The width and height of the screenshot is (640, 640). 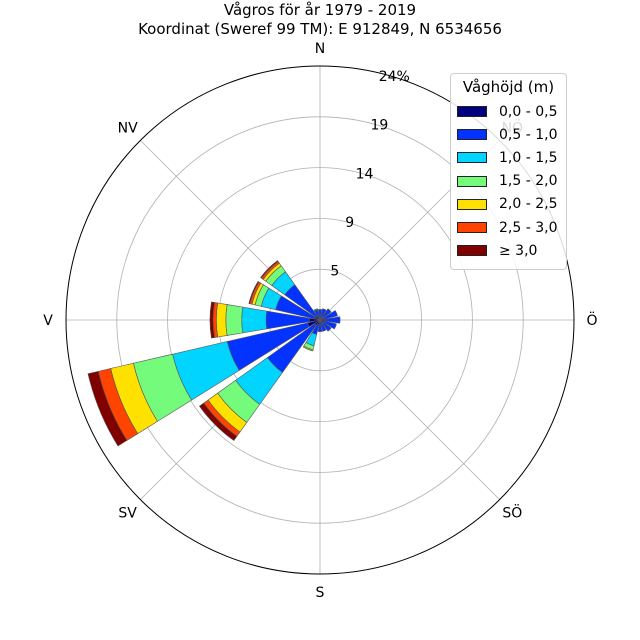 What do you see at coordinates (508, 87) in the screenshot?
I see `legend-title: Våghöjd (m)` at bounding box center [508, 87].